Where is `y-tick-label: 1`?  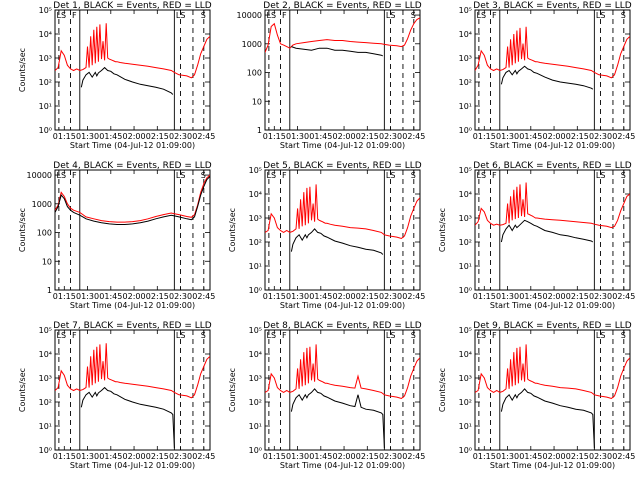
y-tick-label: 1 is located at coordinates (49, 290).